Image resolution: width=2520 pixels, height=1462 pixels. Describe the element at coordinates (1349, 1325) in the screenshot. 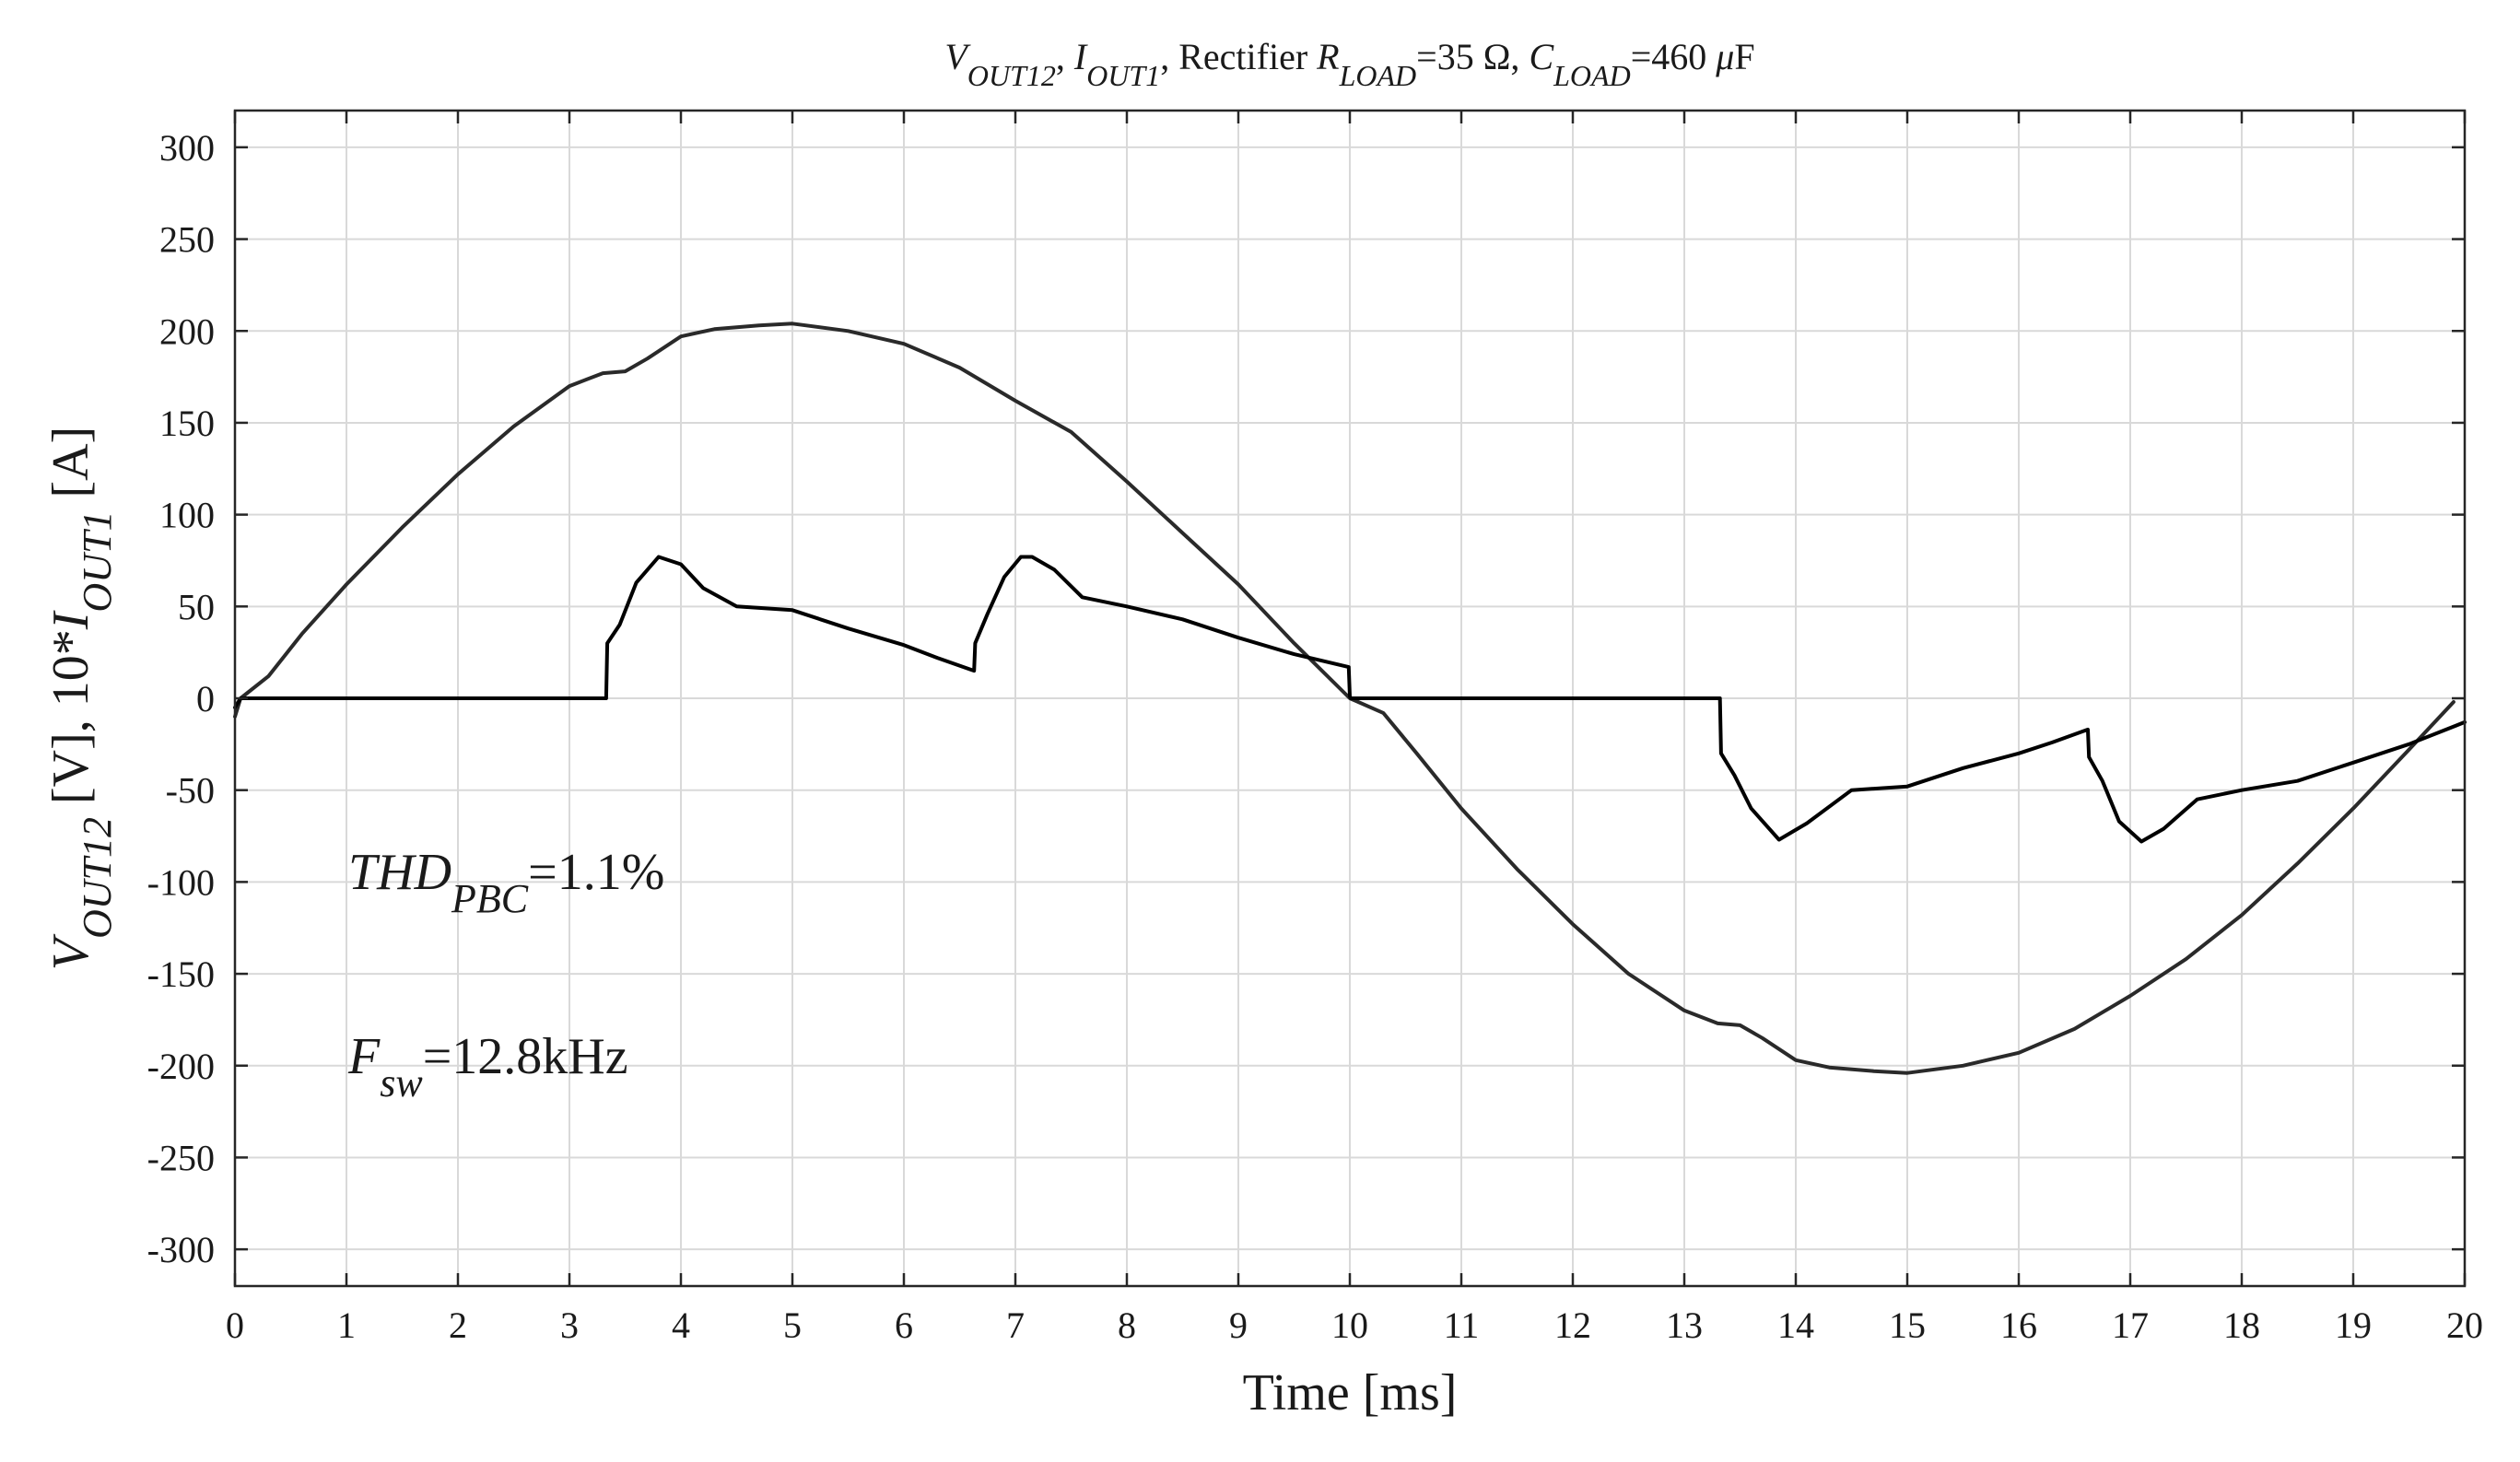

I see `x-tick-label: 10` at that location.